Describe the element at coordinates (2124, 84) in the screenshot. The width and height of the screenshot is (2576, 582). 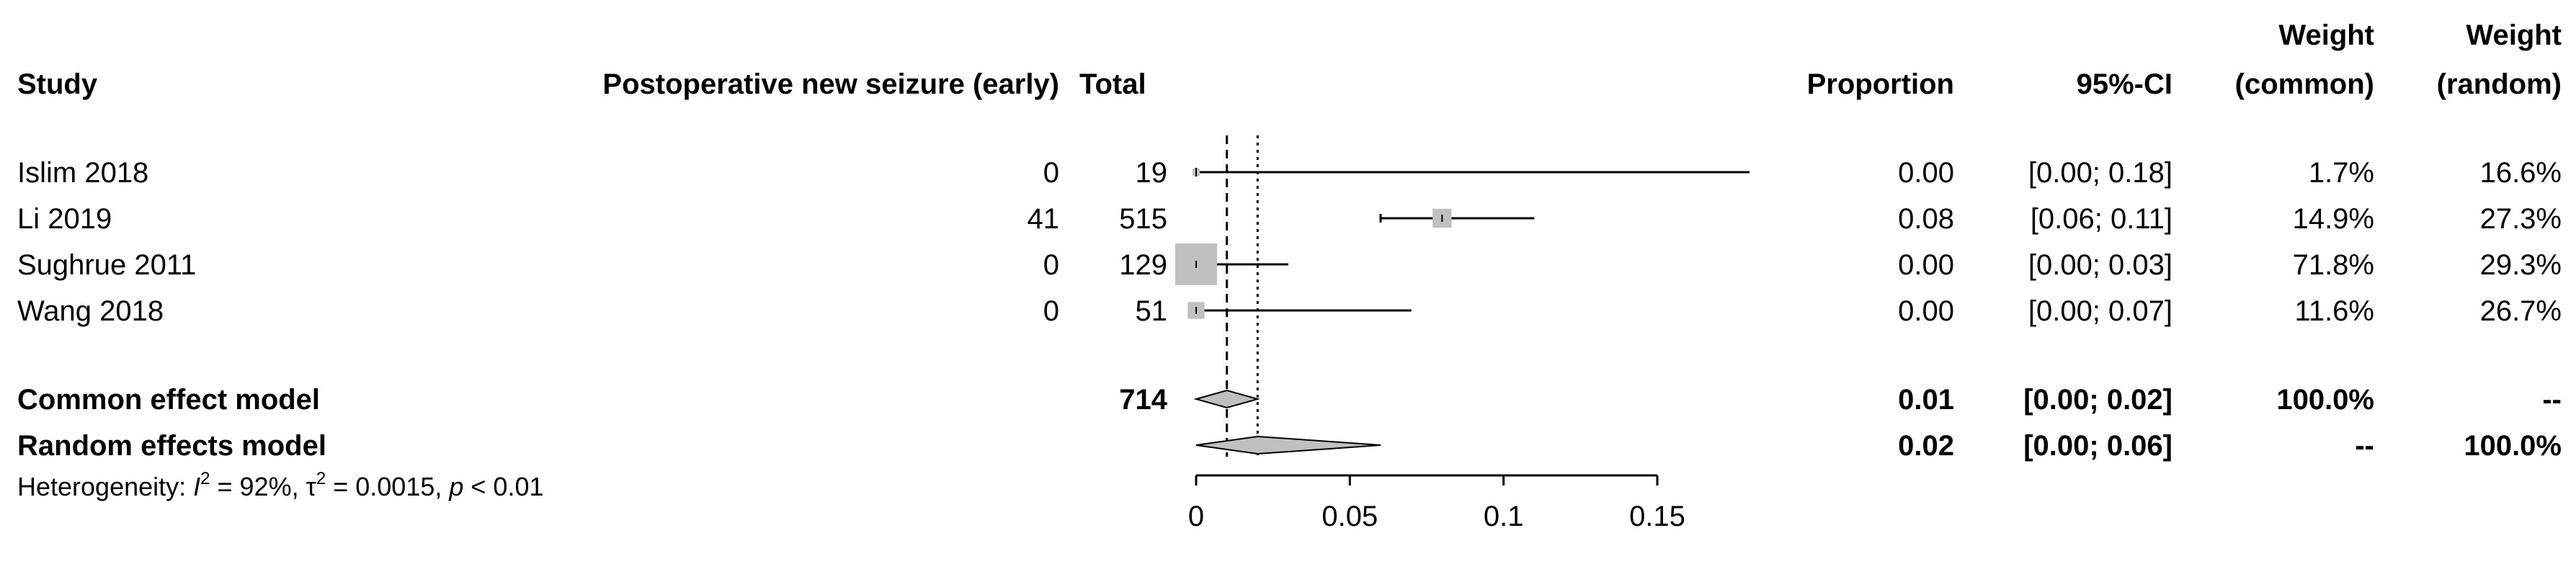
I see `header-ci: 95%-CI` at that location.